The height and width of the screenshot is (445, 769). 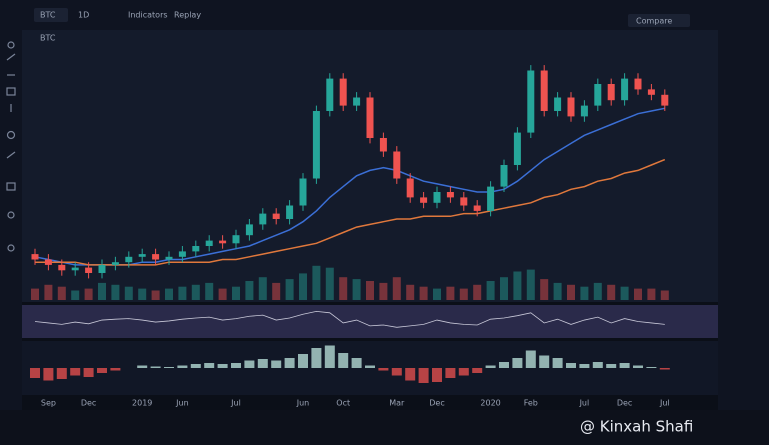 What do you see at coordinates (148, 15) in the screenshot?
I see `toolbar-button: Indicators` at bounding box center [148, 15].